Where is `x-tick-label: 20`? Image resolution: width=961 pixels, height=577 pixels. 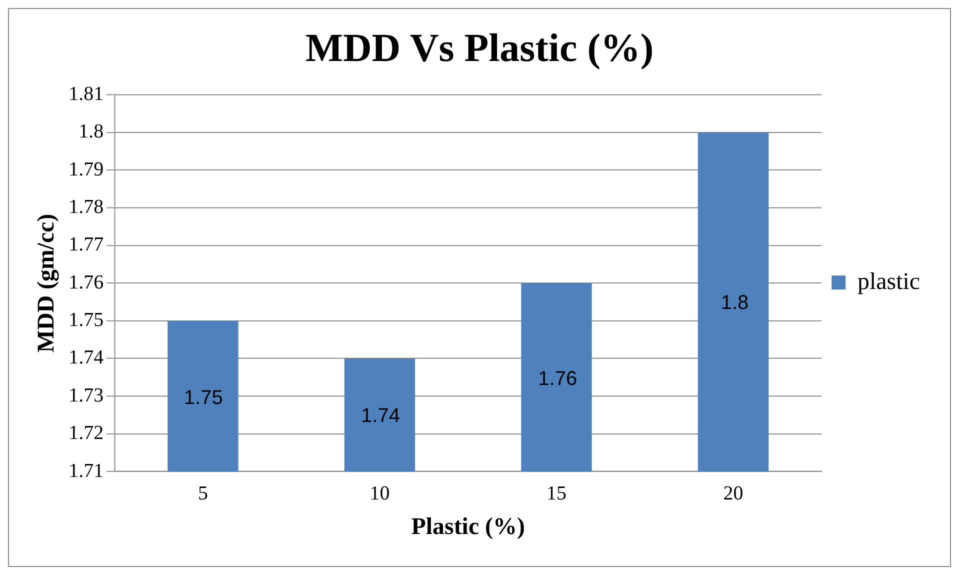
x-tick-label: 20 is located at coordinates (733, 493).